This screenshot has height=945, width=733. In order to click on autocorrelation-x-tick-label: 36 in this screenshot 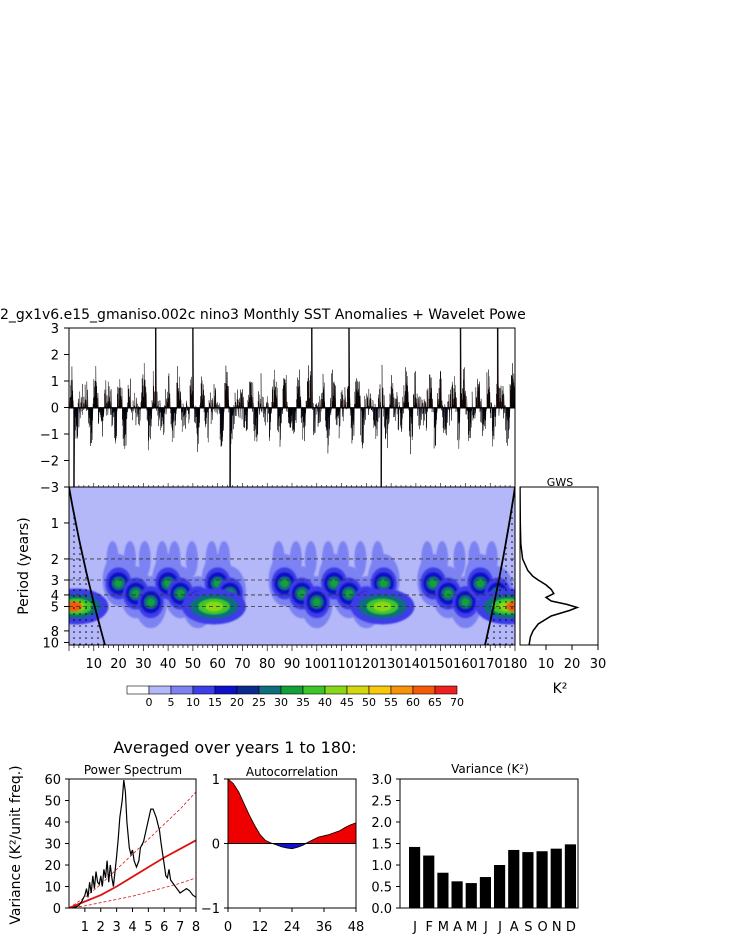, I will do `click(324, 927)`.